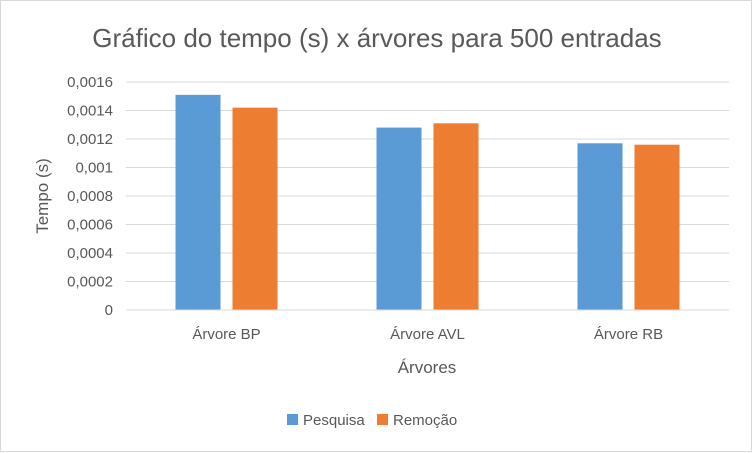  I want to click on y-tick-label: 0,0016, so click(90, 82).